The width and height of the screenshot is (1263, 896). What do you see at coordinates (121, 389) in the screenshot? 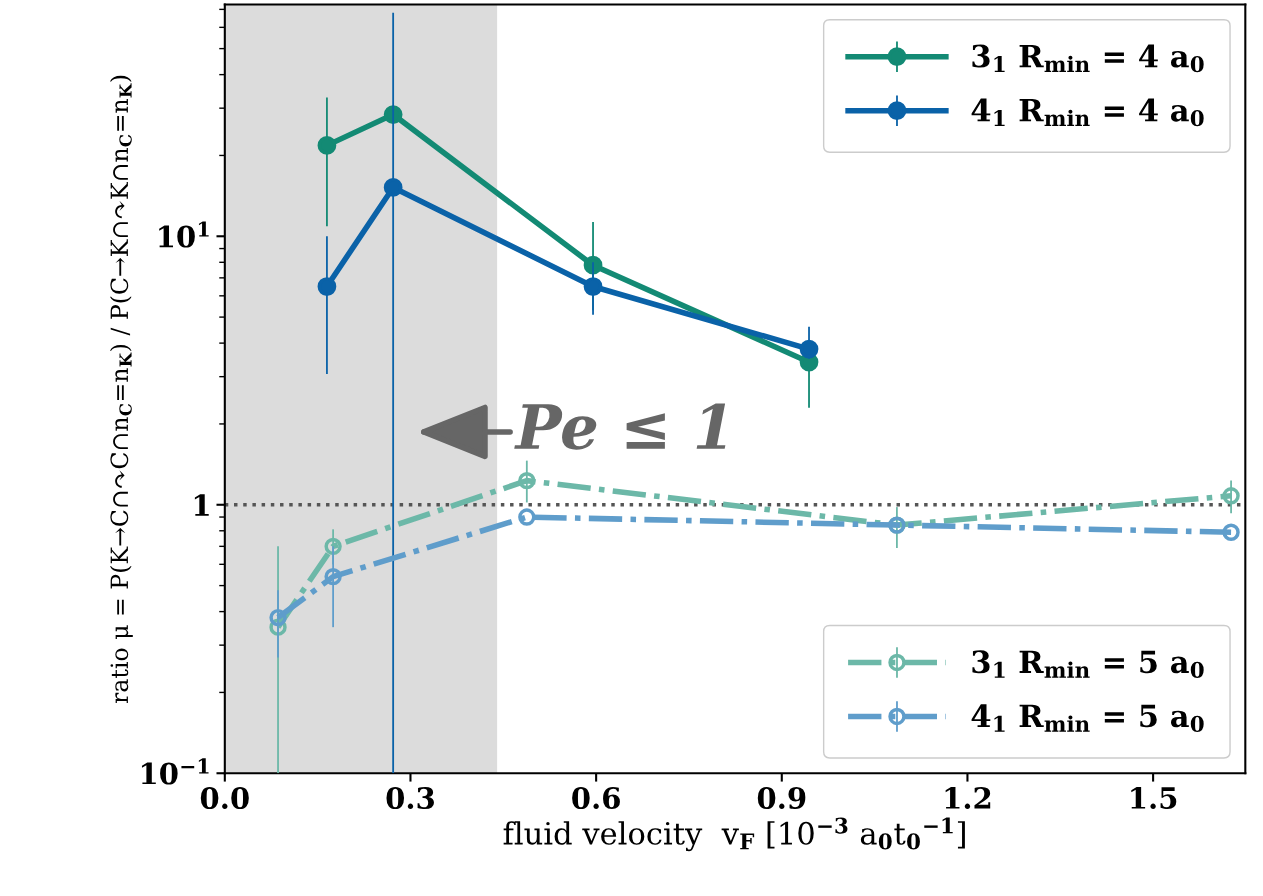
I see `text: ratio μ = P(K→C∩↷C∩n$_{C}$=n$_{K}$) / P(C→K∩↷K∩n$_{C}$=n$_{K}$)` at bounding box center [121, 389].